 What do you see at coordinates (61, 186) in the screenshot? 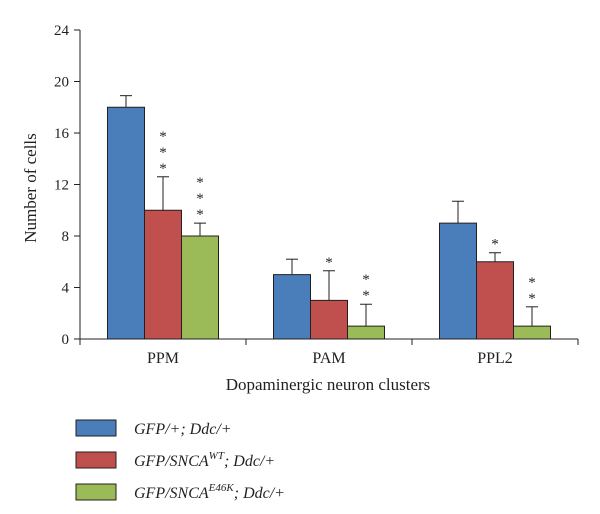
I see `y-tick-label: 12` at bounding box center [61, 186].